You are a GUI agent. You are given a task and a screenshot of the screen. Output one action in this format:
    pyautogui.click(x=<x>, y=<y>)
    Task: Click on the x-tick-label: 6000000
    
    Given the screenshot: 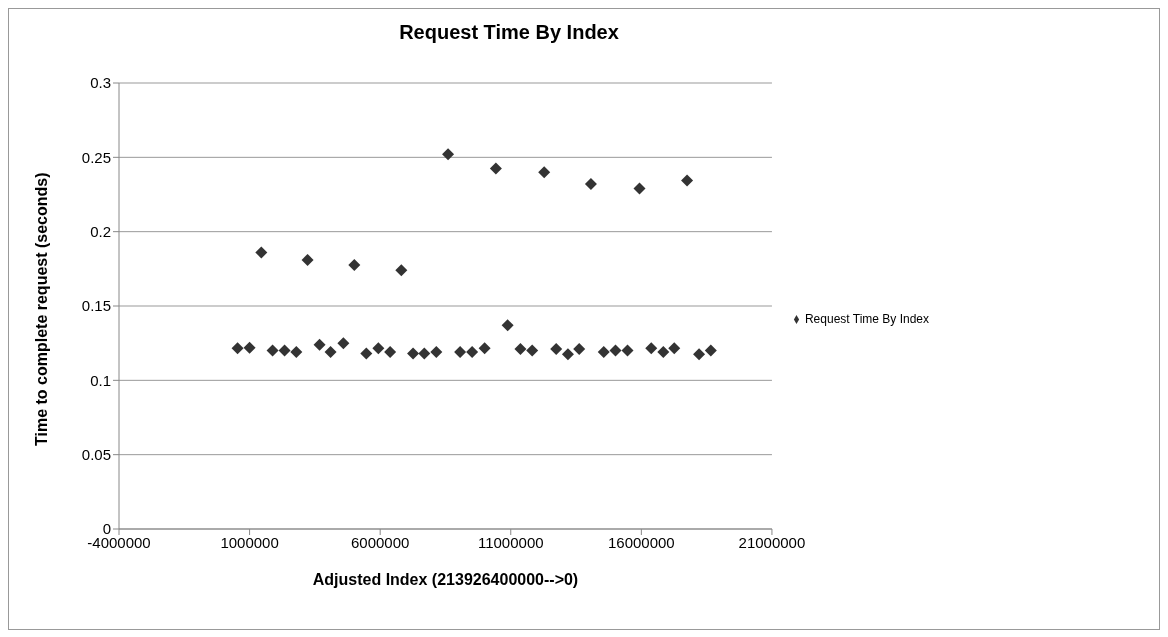 What is the action you would take?
    pyautogui.click(x=380, y=542)
    